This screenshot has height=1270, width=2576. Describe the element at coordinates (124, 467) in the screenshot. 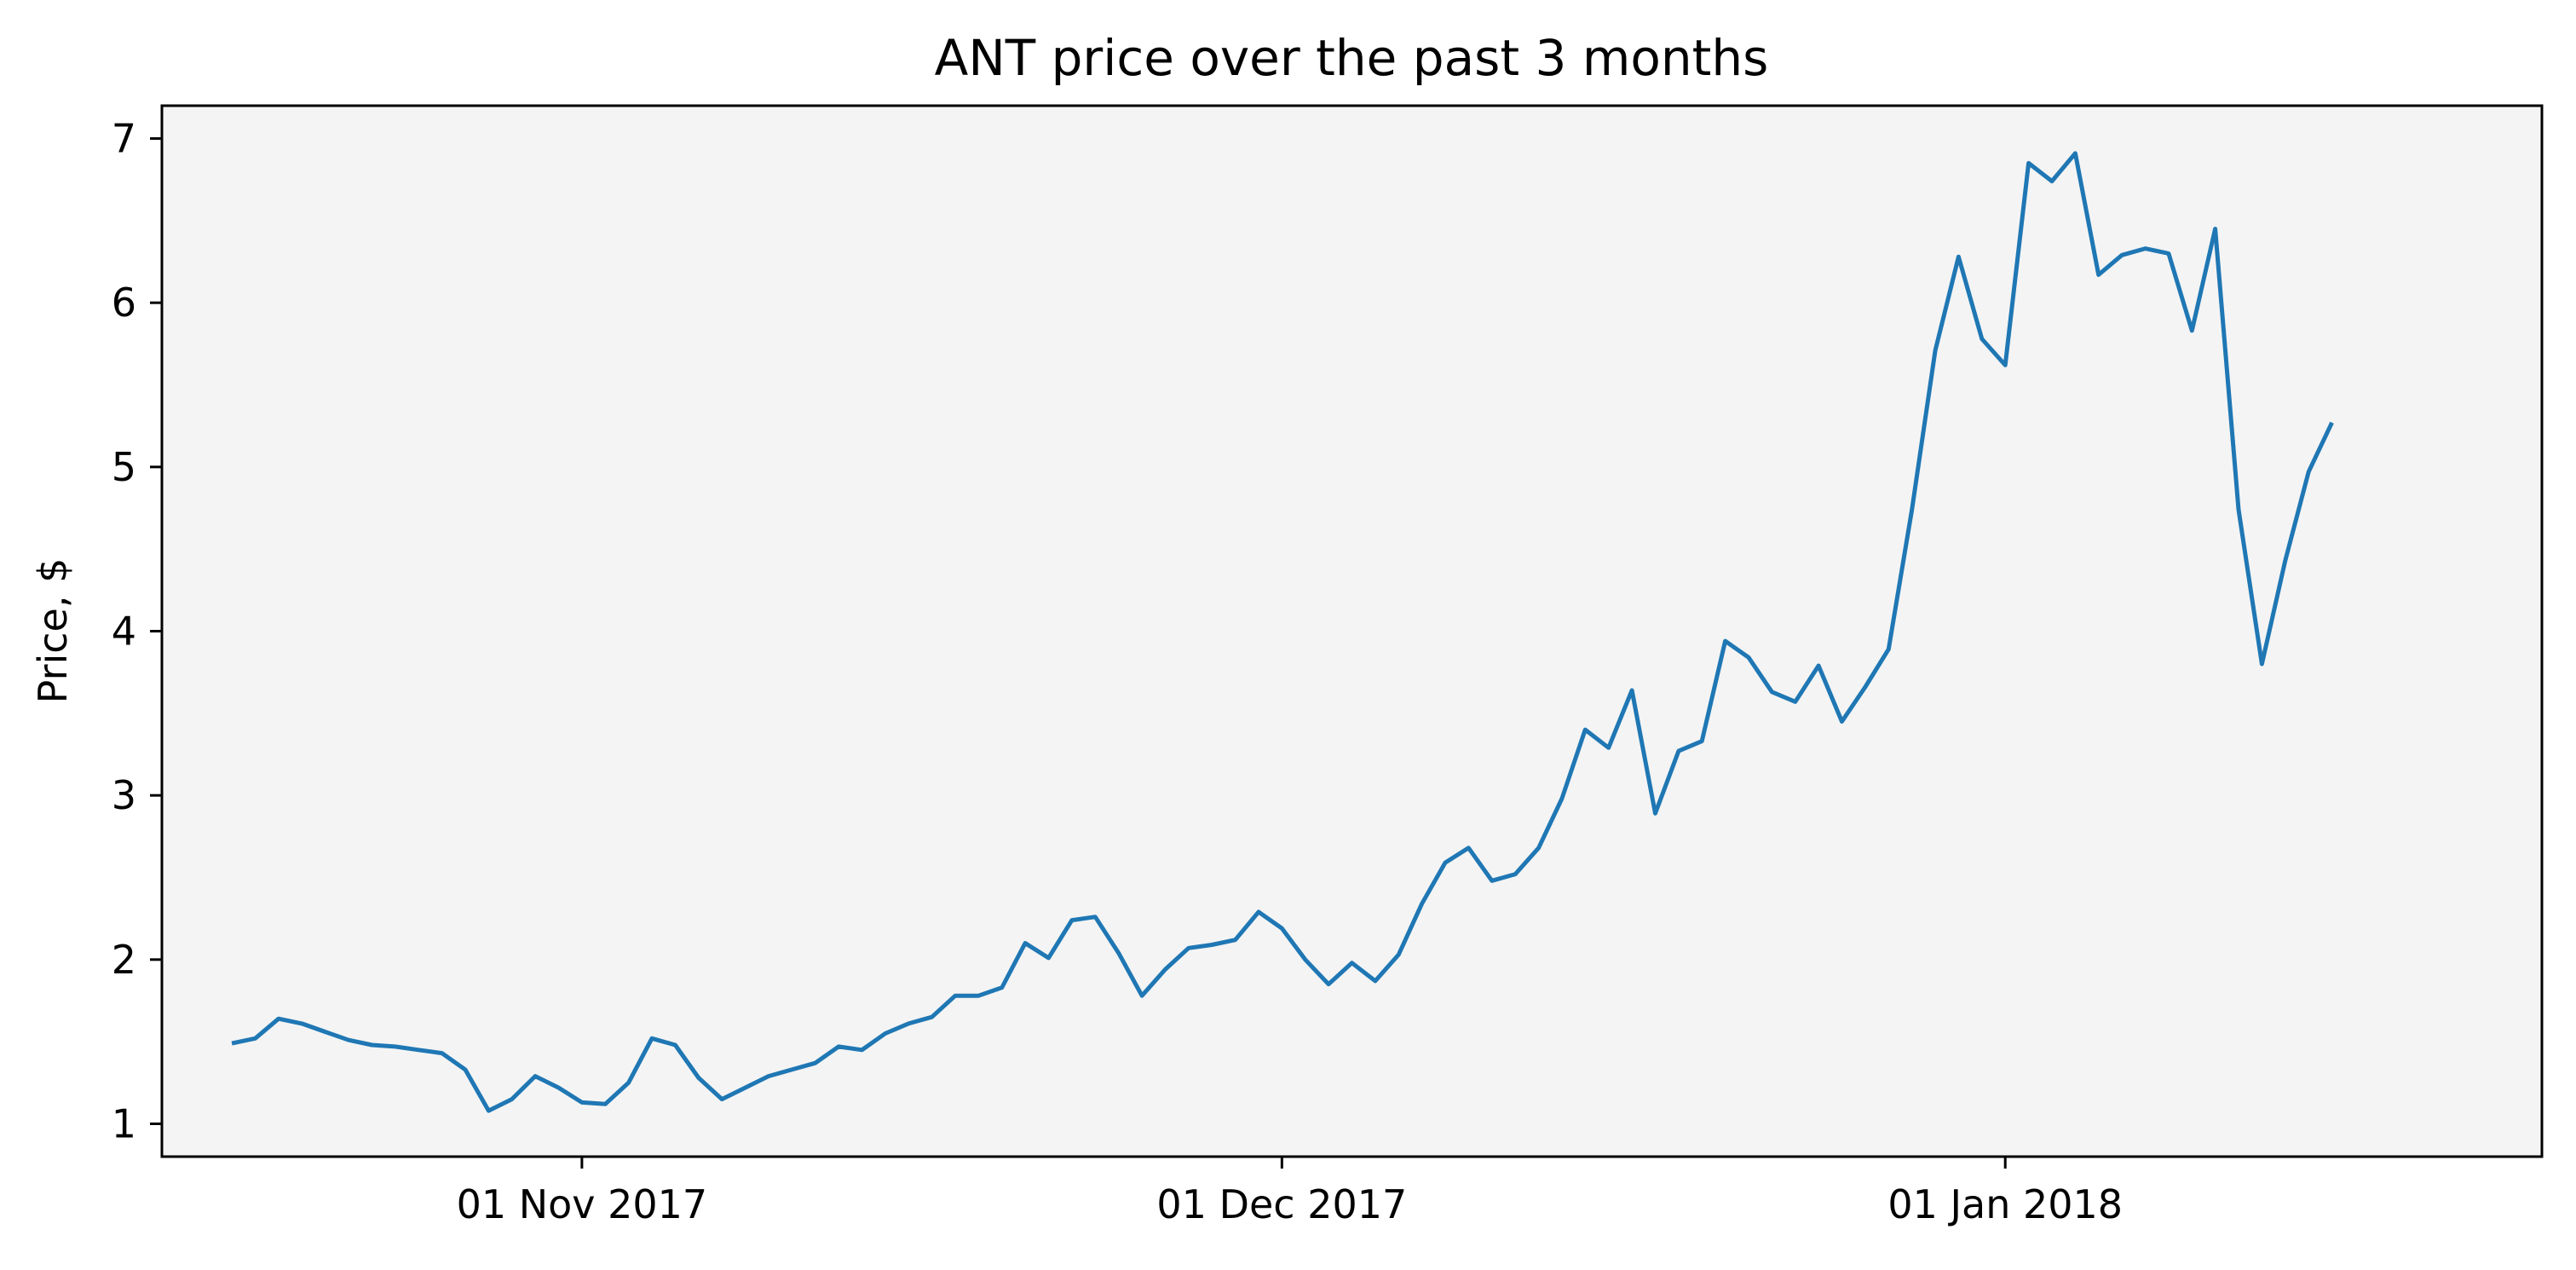

I see `y-tick-label: 5` at that location.